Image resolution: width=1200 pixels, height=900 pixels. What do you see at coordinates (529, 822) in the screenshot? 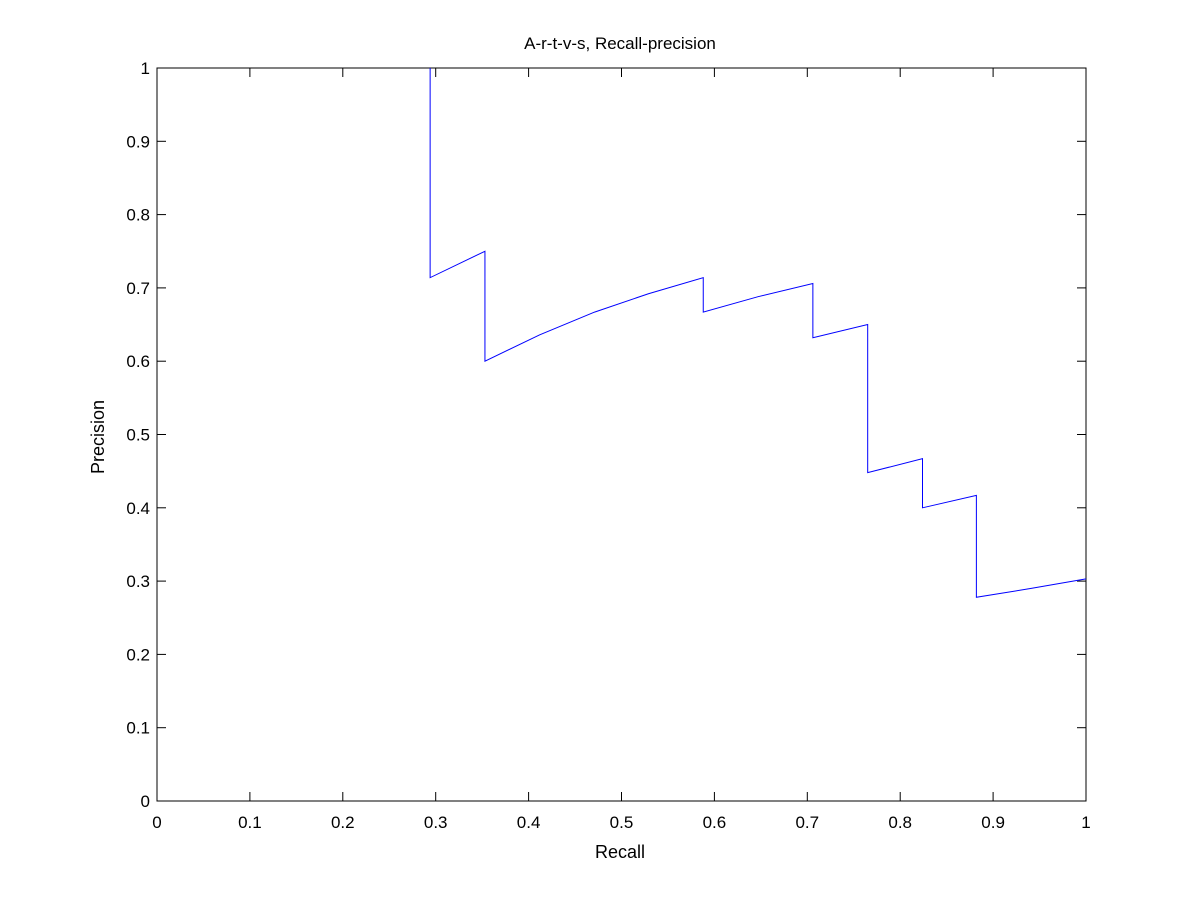
I see `x-tick-label: 0.4` at bounding box center [529, 822].